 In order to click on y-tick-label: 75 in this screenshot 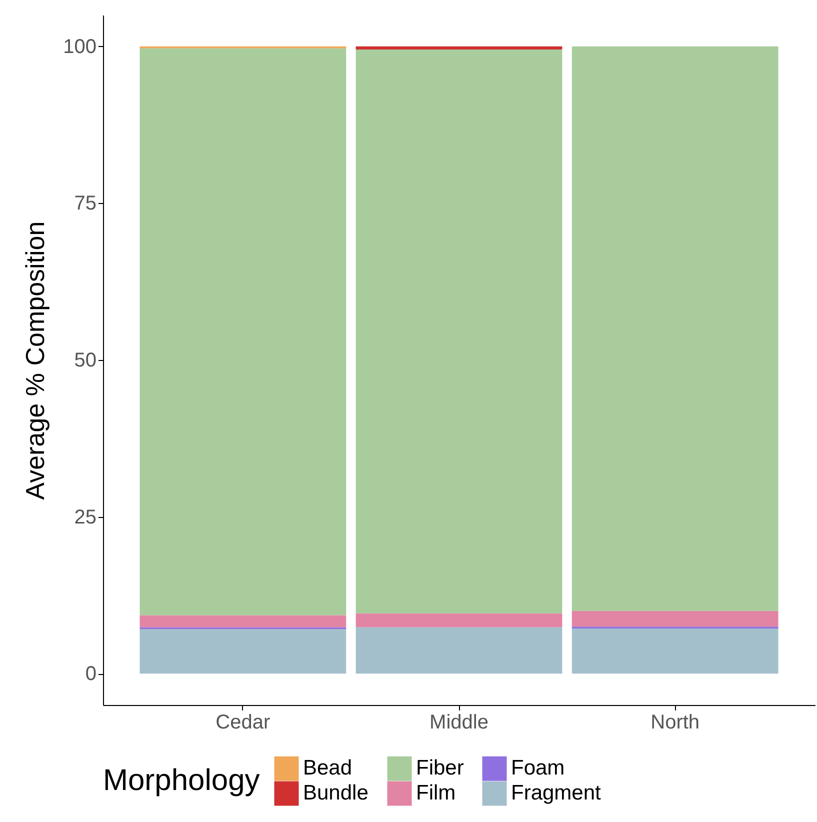, I will do `click(85, 203)`.